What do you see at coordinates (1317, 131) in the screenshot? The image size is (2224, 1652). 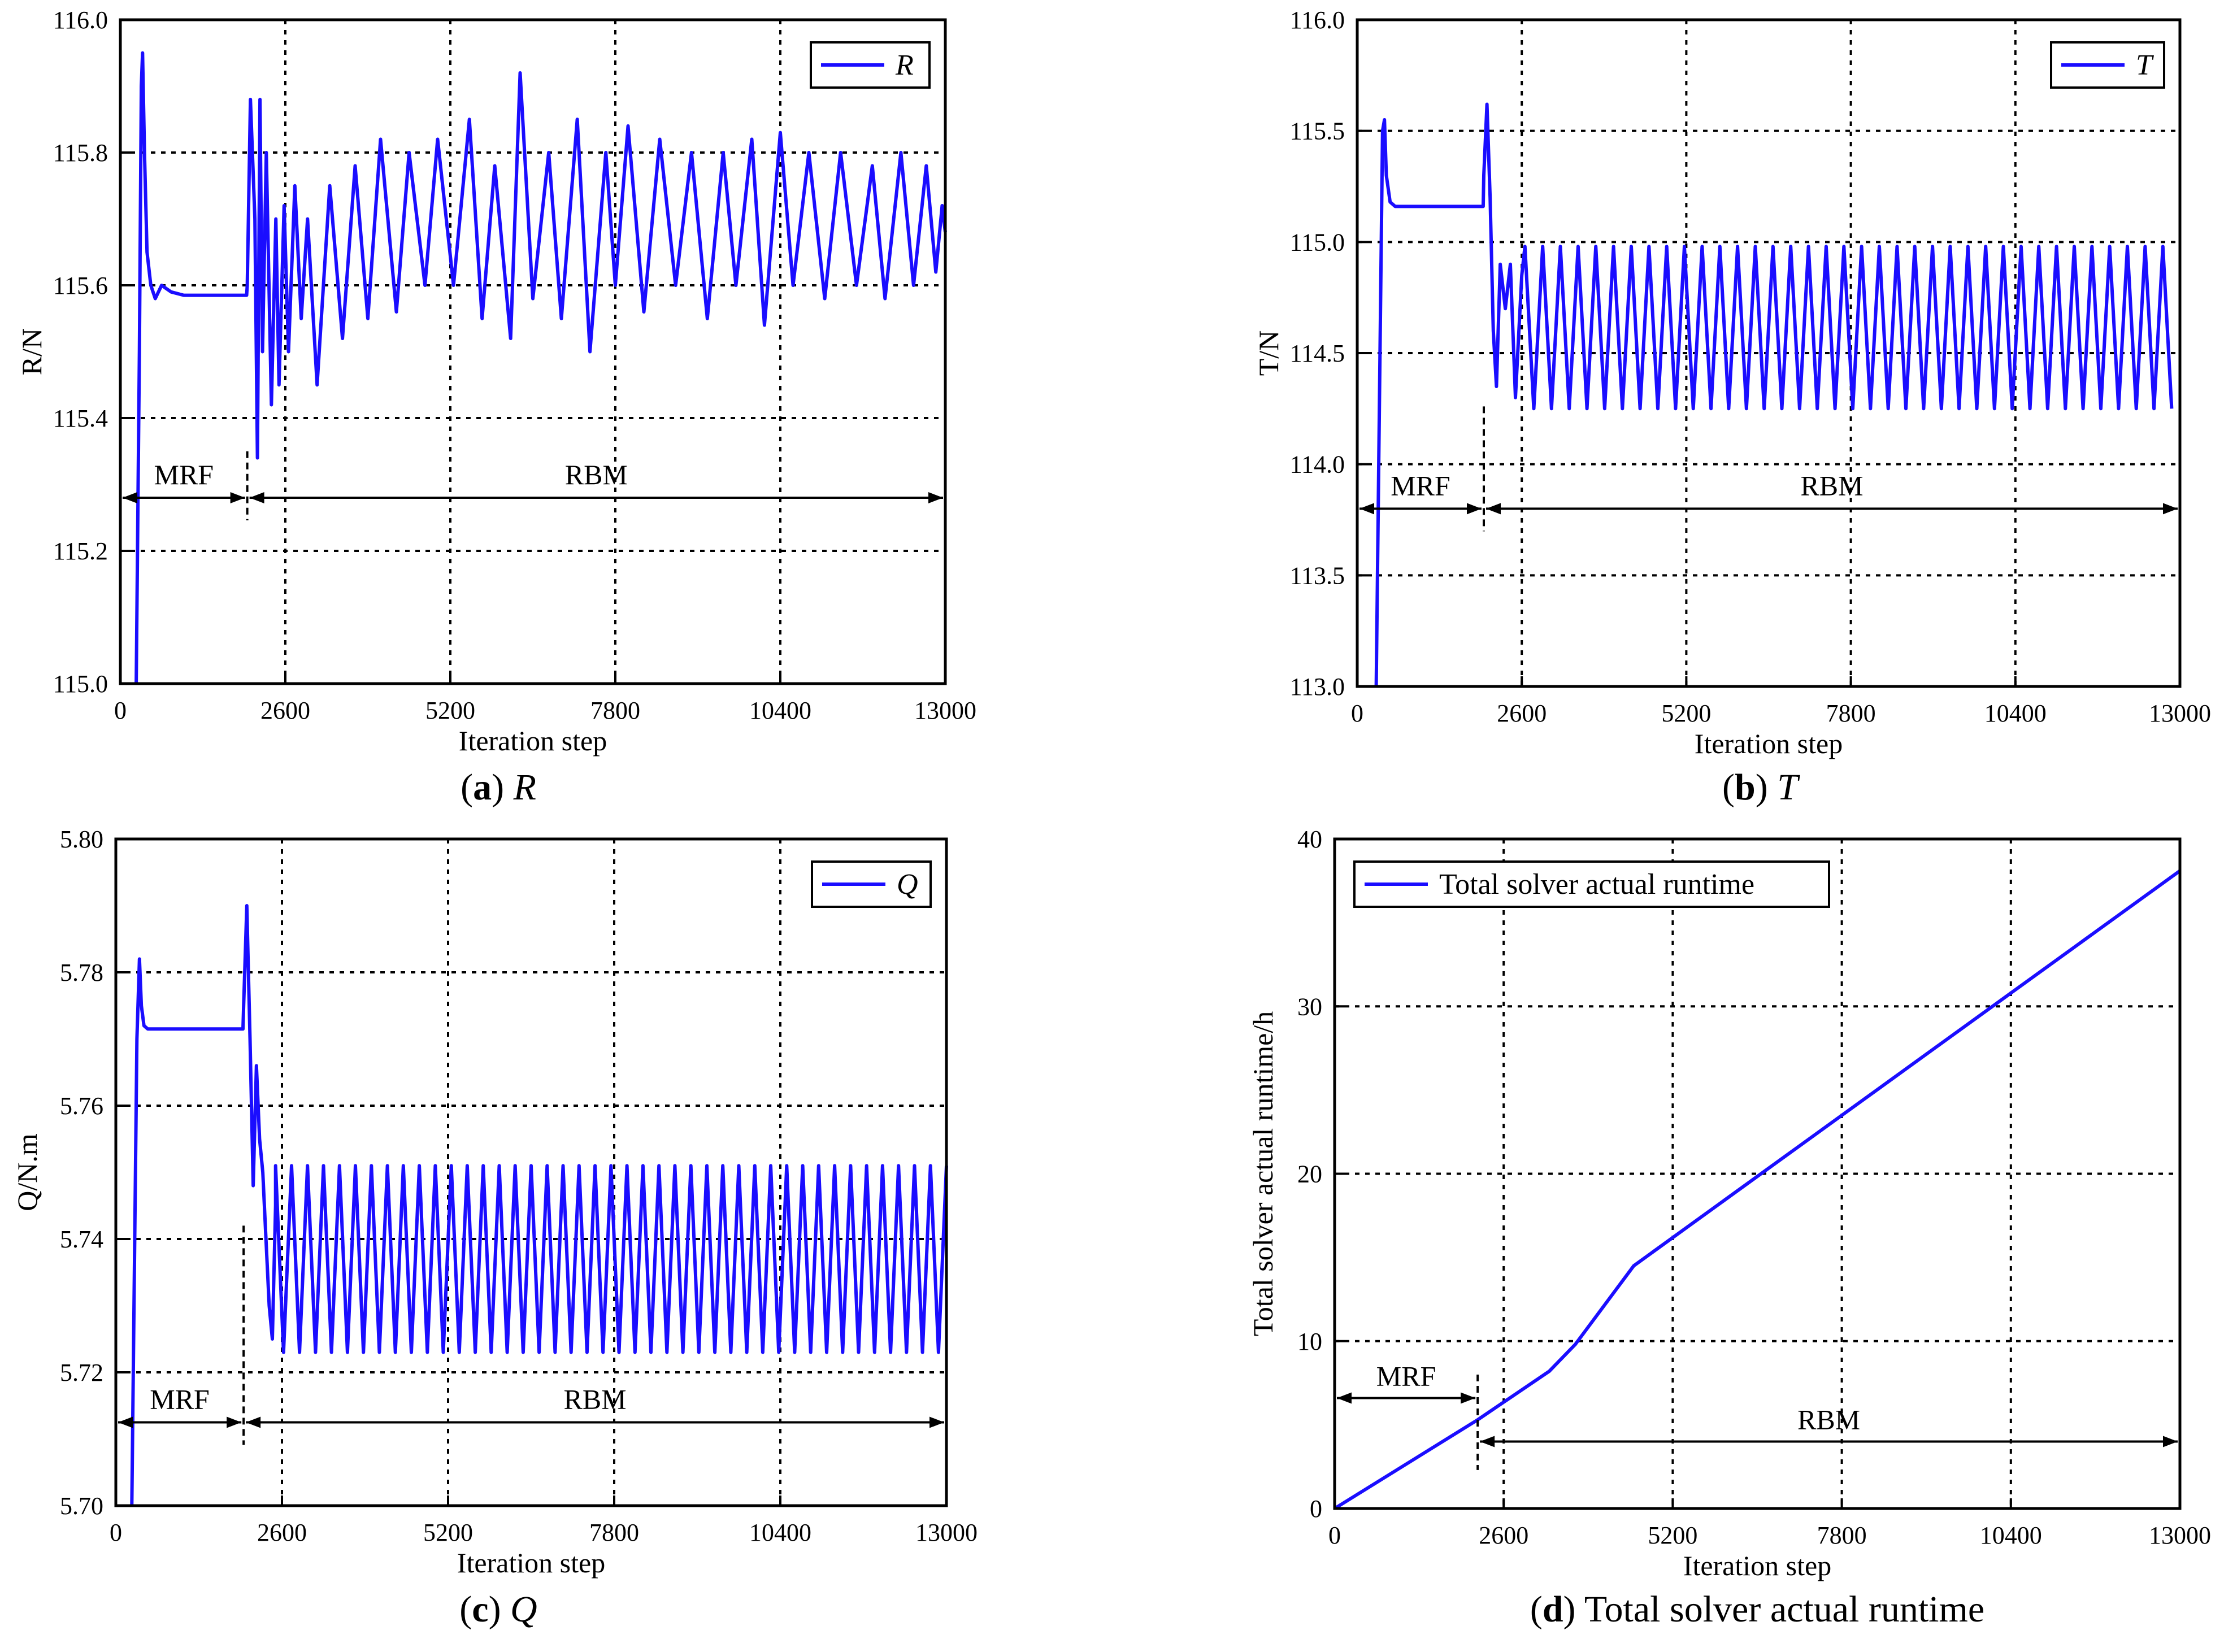 I see `y-tick-label: 115.5` at bounding box center [1317, 131].